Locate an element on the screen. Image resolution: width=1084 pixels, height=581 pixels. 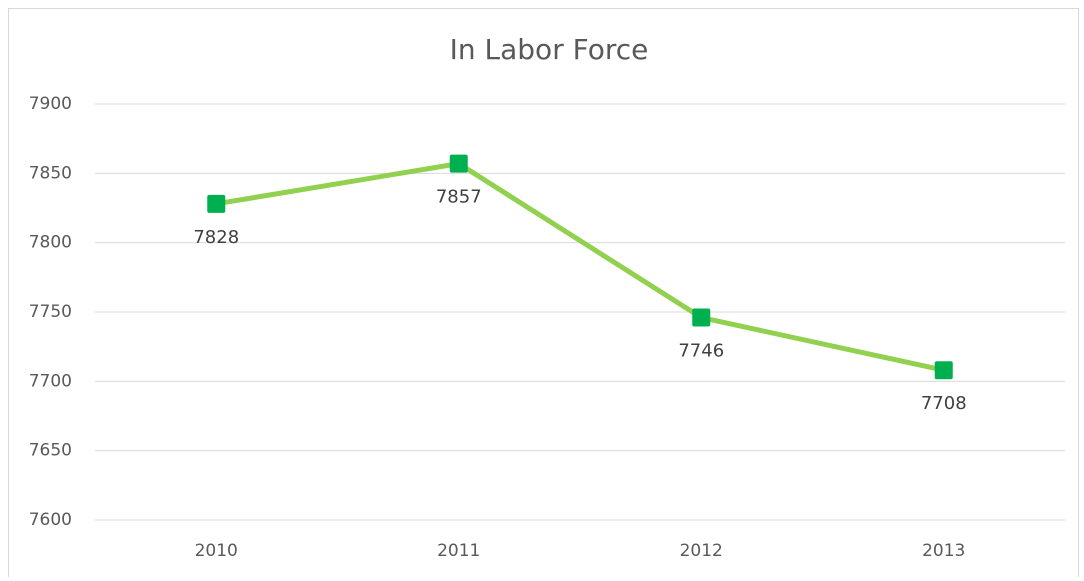
data-label: 7857 is located at coordinates (459, 197).